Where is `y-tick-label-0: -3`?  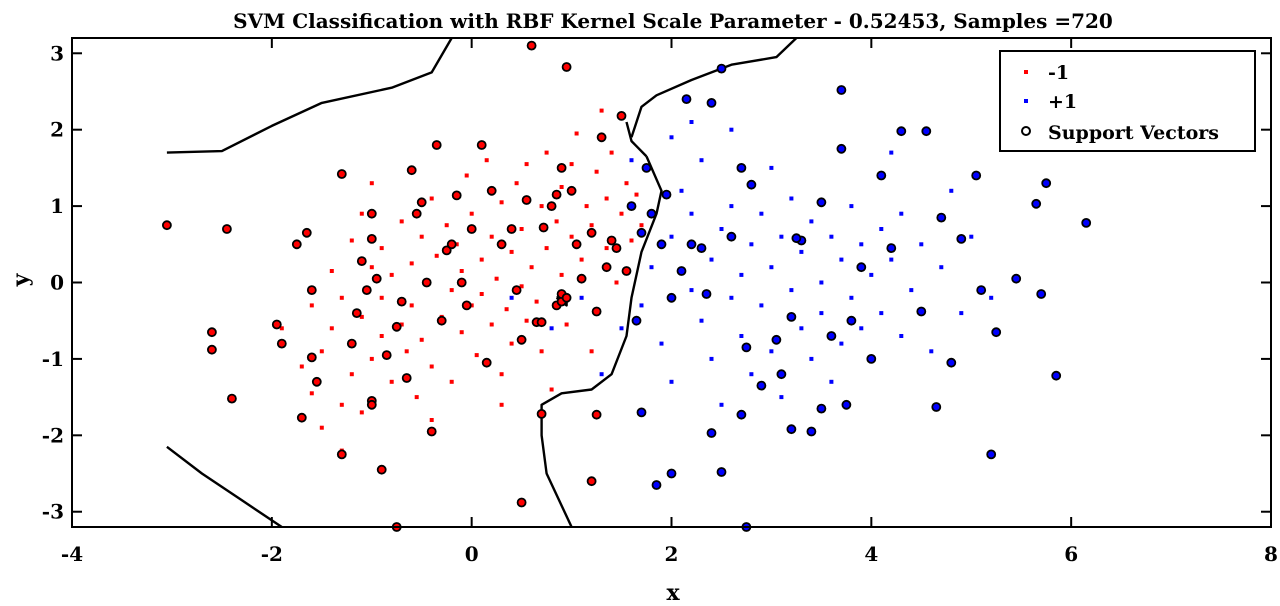 y-tick-label-0: -3 is located at coordinates (53, 512).